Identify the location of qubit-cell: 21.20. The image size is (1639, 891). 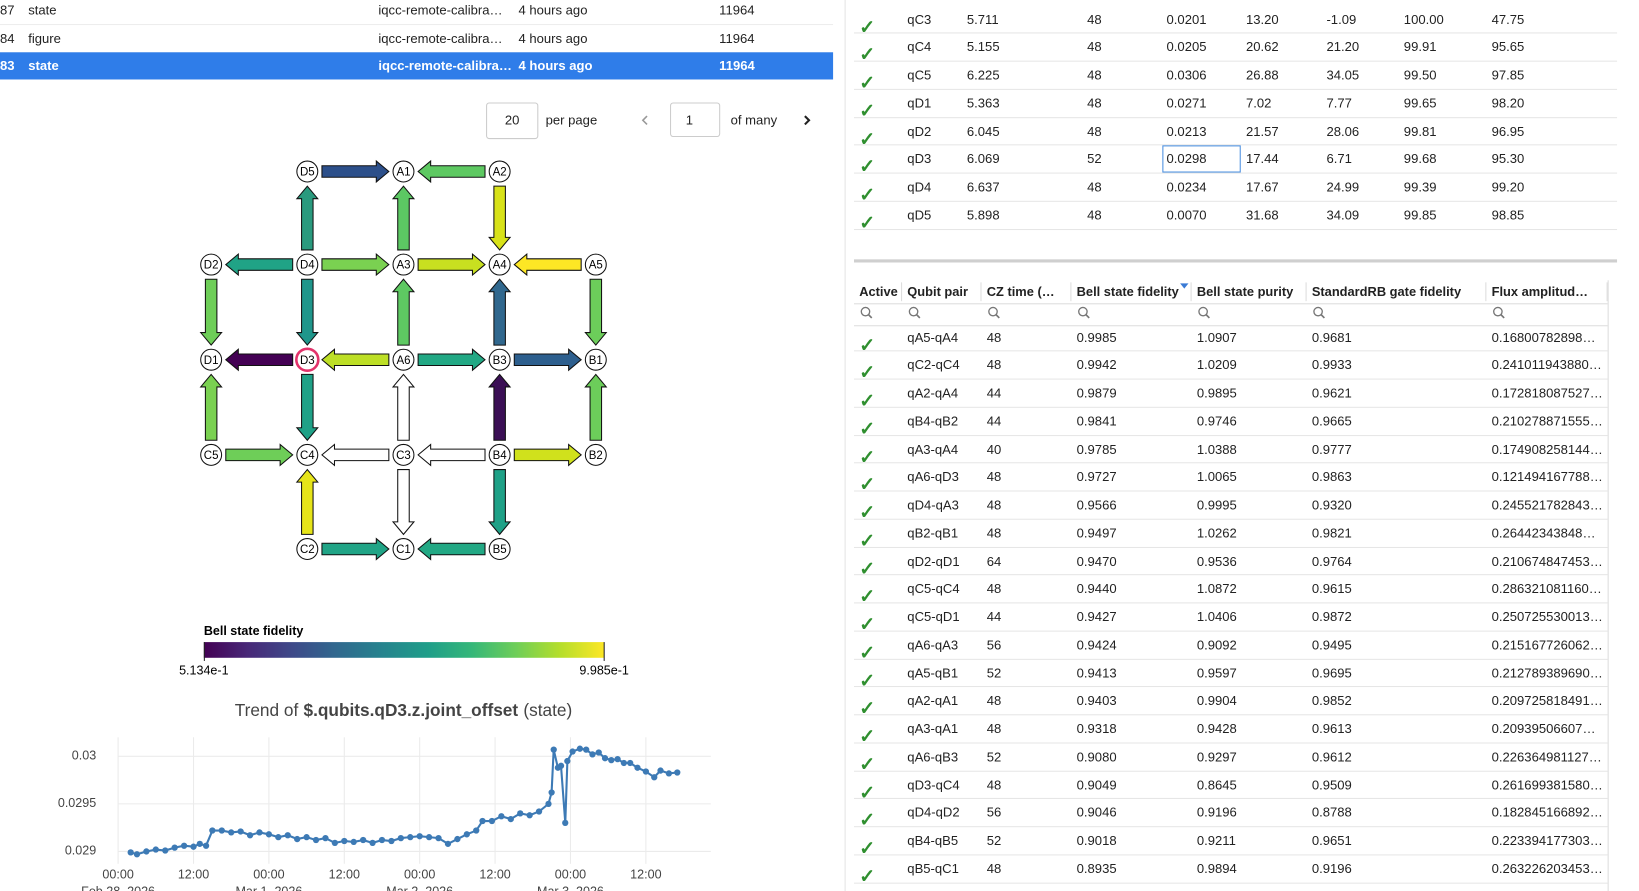
(1343, 47).